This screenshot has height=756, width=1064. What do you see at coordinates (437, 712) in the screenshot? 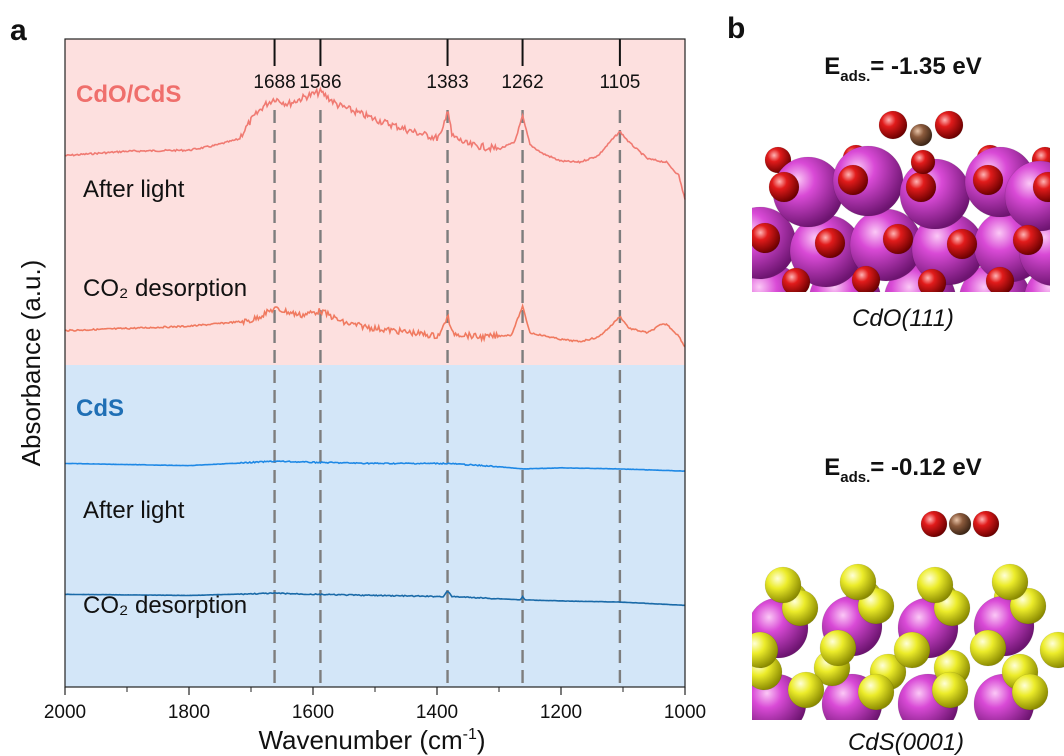
I see `x-tick-label: 1400` at bounding box center [437, 712].